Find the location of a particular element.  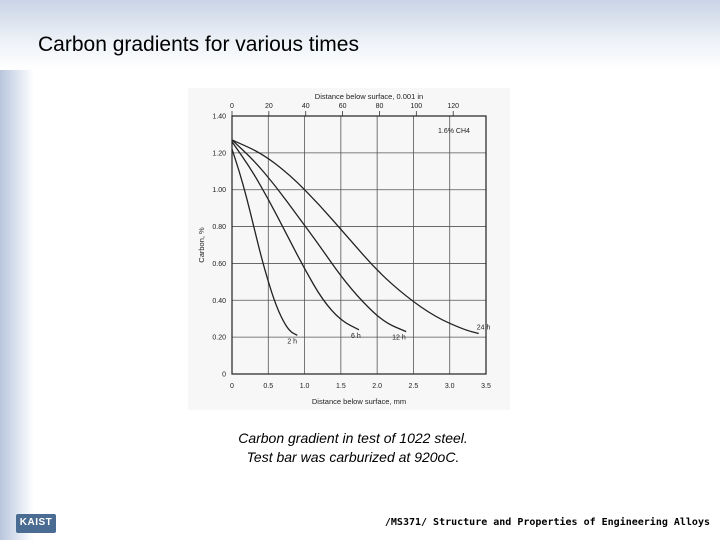

x2-tick-label: 0 is located at coordinates (232, 106).